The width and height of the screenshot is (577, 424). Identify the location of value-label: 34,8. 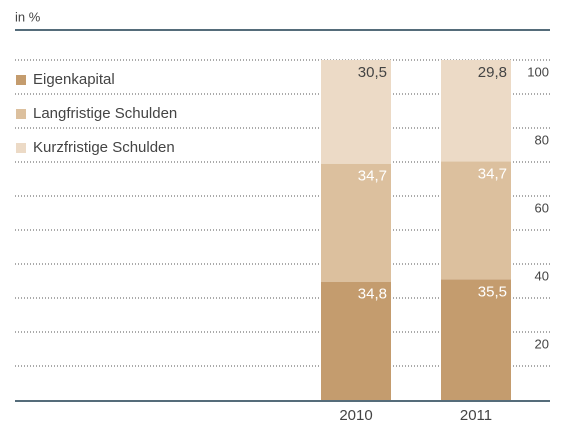
(372, 294).